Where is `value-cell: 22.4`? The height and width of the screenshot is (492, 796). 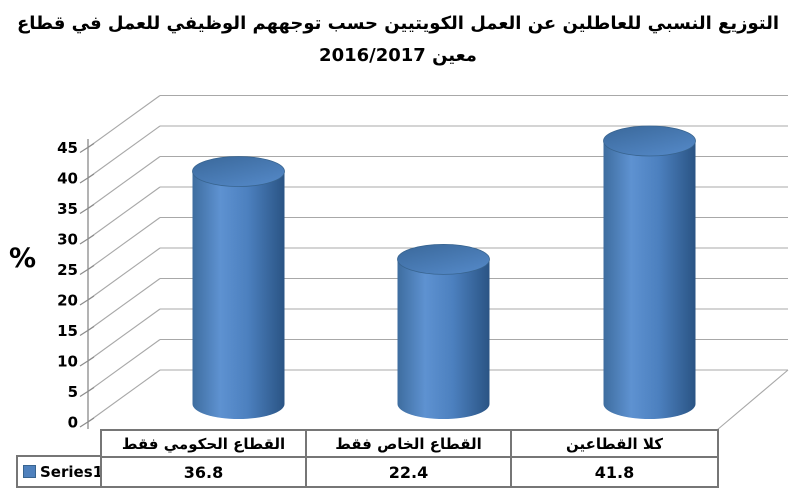 value-cell: 22.4 is located at coordinates (408, 472).